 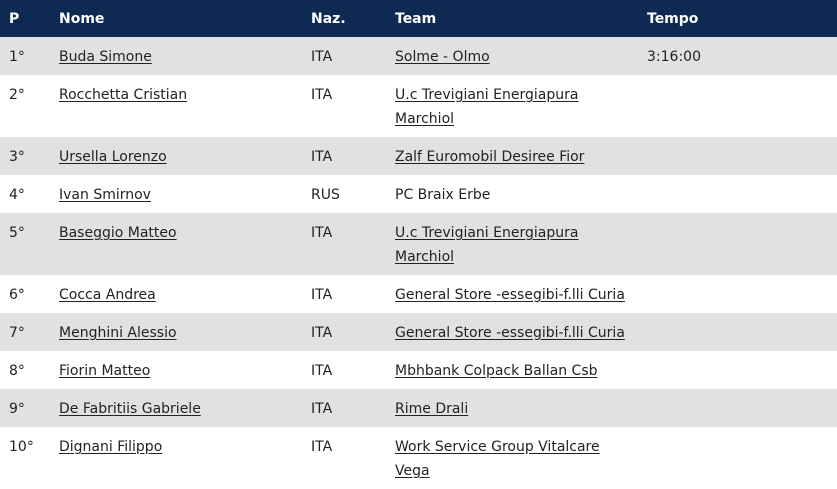 I want to click on team-cell: Work Service Group Vitalcare Vega, so click(x=521, y=458).